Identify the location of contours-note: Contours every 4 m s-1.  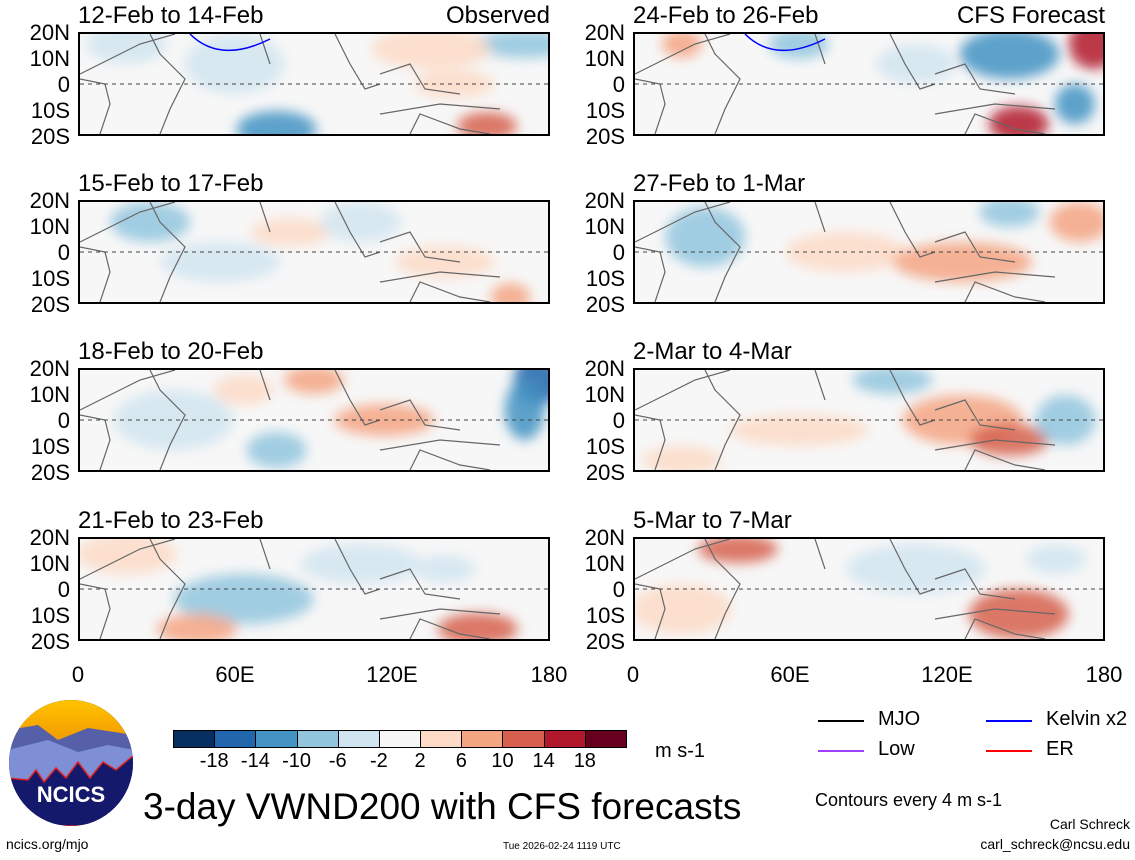
(909, 800).